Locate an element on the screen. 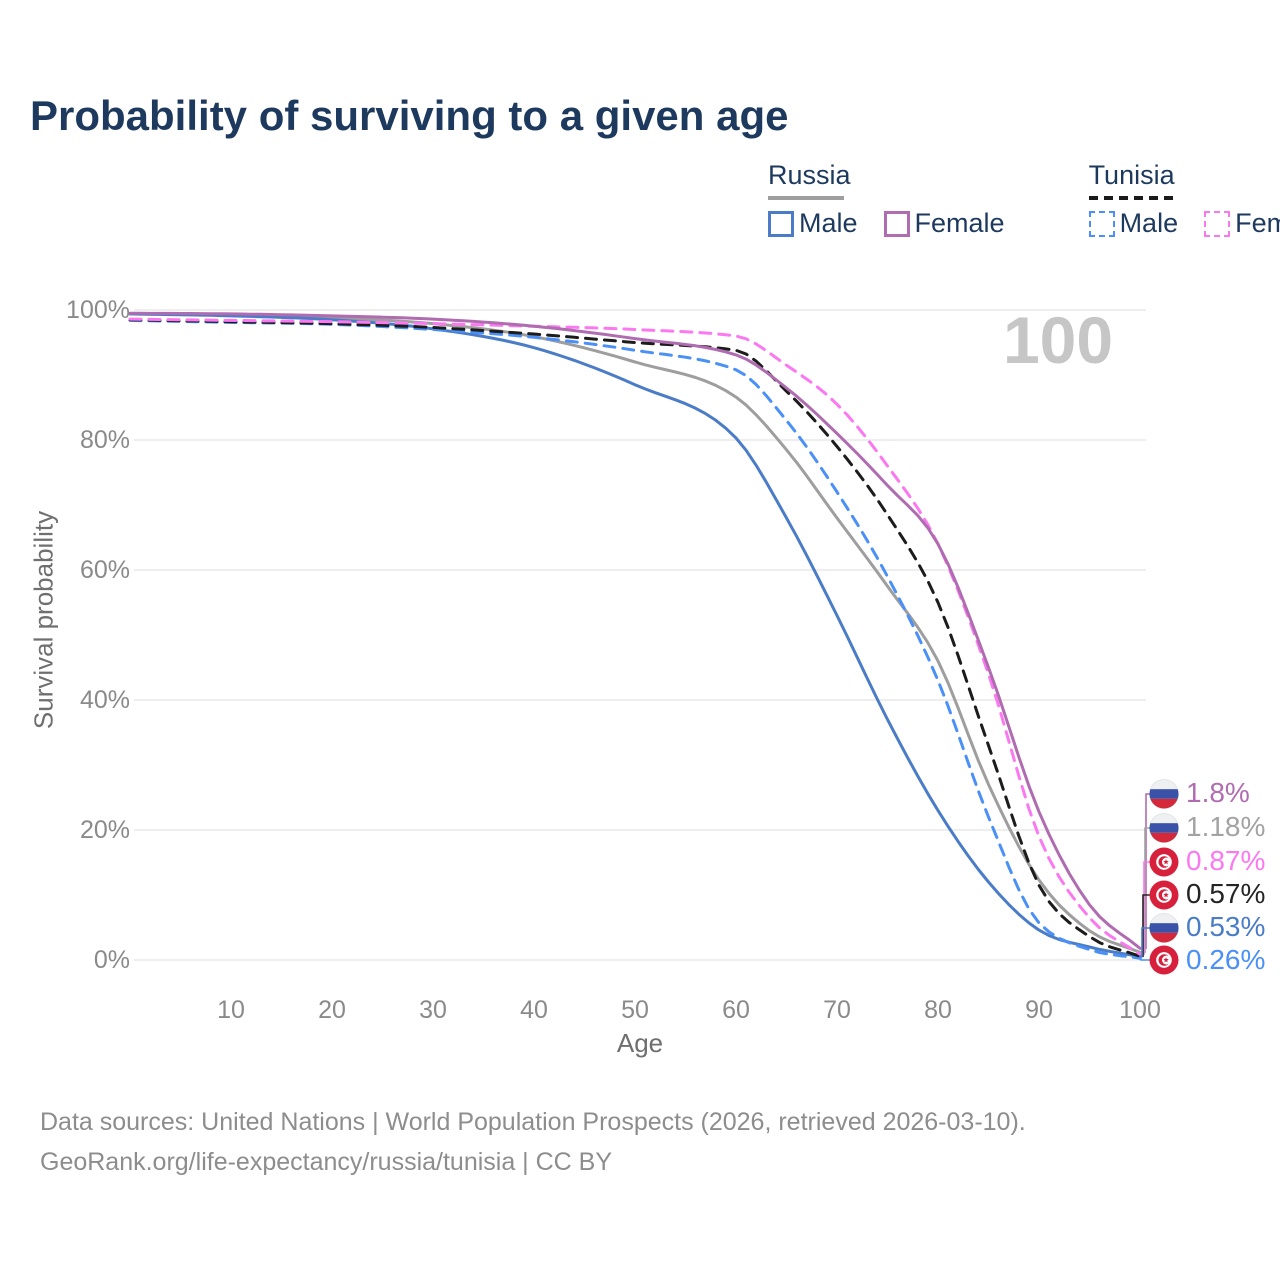  legend-item-tunisia-female: Female is located at coordinates (1242, 223).